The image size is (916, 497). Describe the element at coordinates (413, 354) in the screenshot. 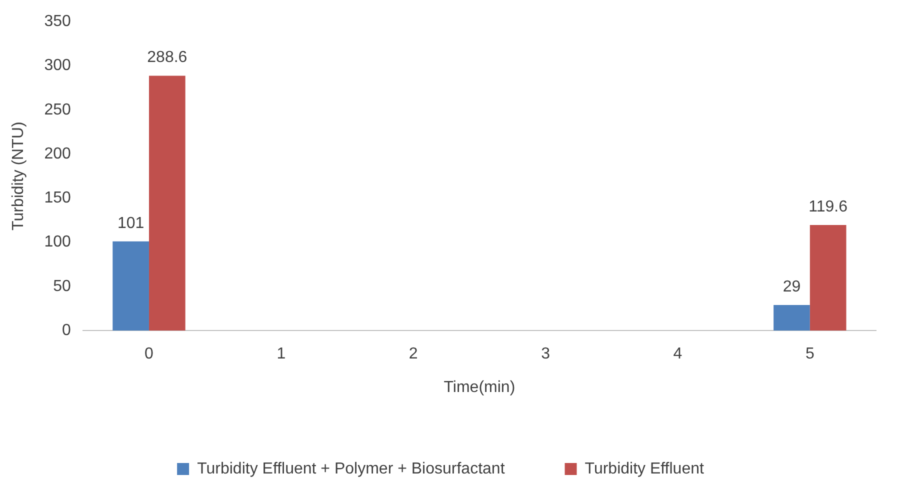

I see `x-tick-label: 2` at that location.